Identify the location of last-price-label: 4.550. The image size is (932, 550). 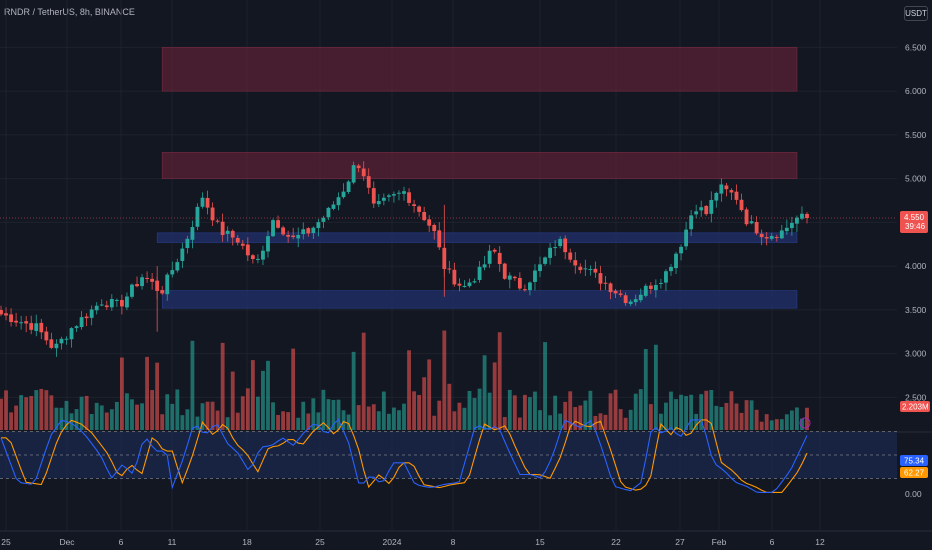
(914, 217).